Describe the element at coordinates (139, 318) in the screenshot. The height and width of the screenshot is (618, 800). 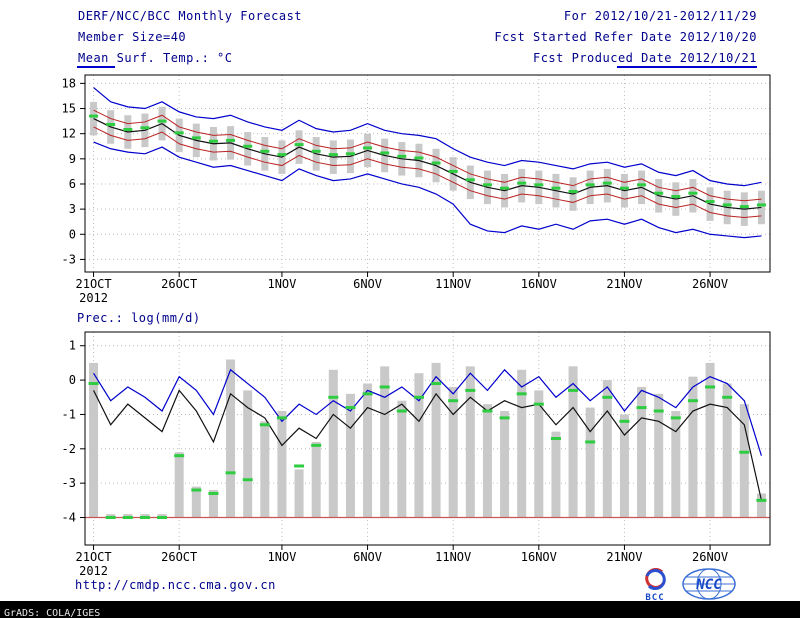
I see `precip-chart-title: Prec.: log(mm/d)` at that location.